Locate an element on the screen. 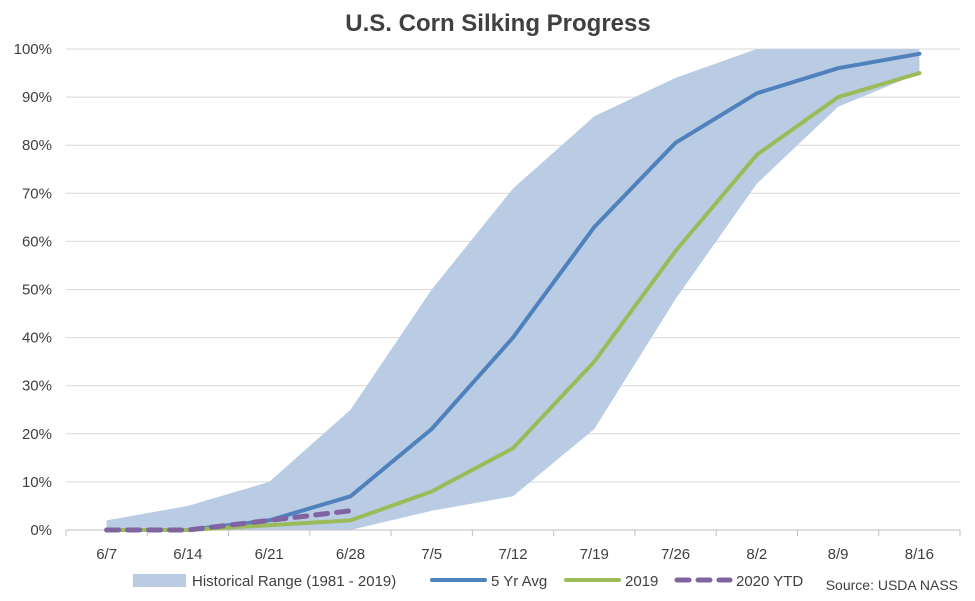 This screenshot has height=601, width=975. y-tick-label: 100% is located at coordinates (33, 49).